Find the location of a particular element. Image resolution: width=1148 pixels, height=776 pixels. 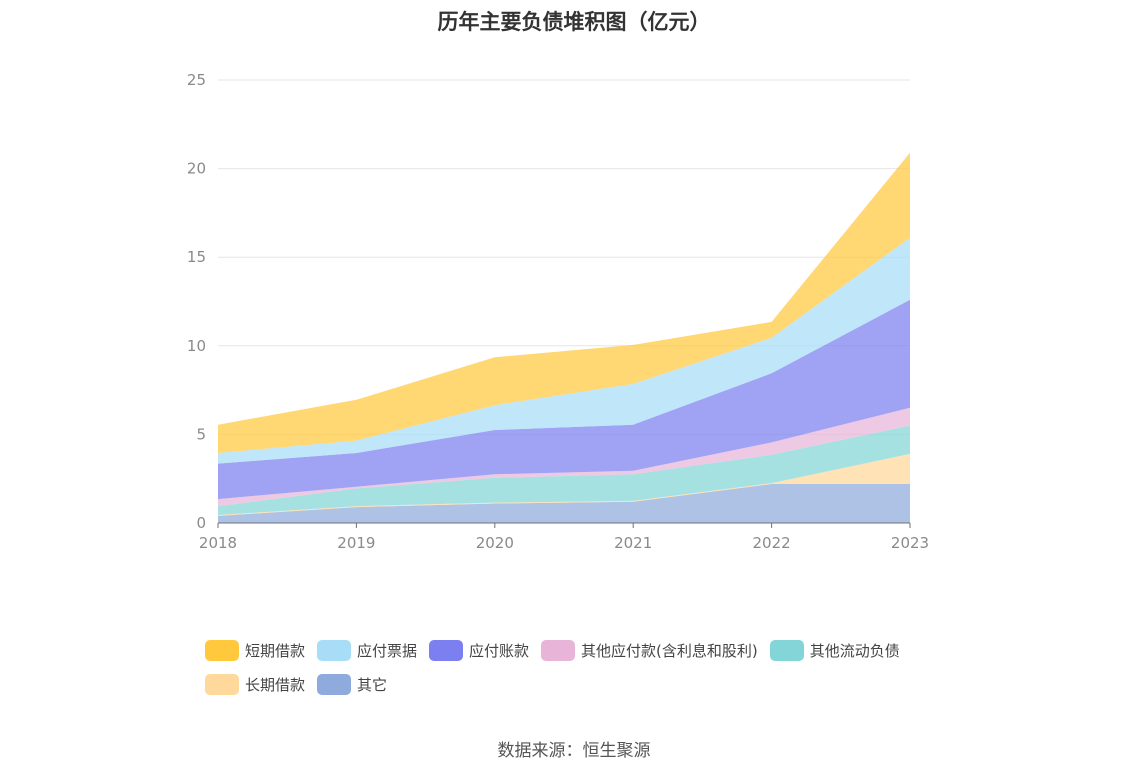

legend-label: 其他应付款(含利息和股利) is located at coordinates (669, 650).